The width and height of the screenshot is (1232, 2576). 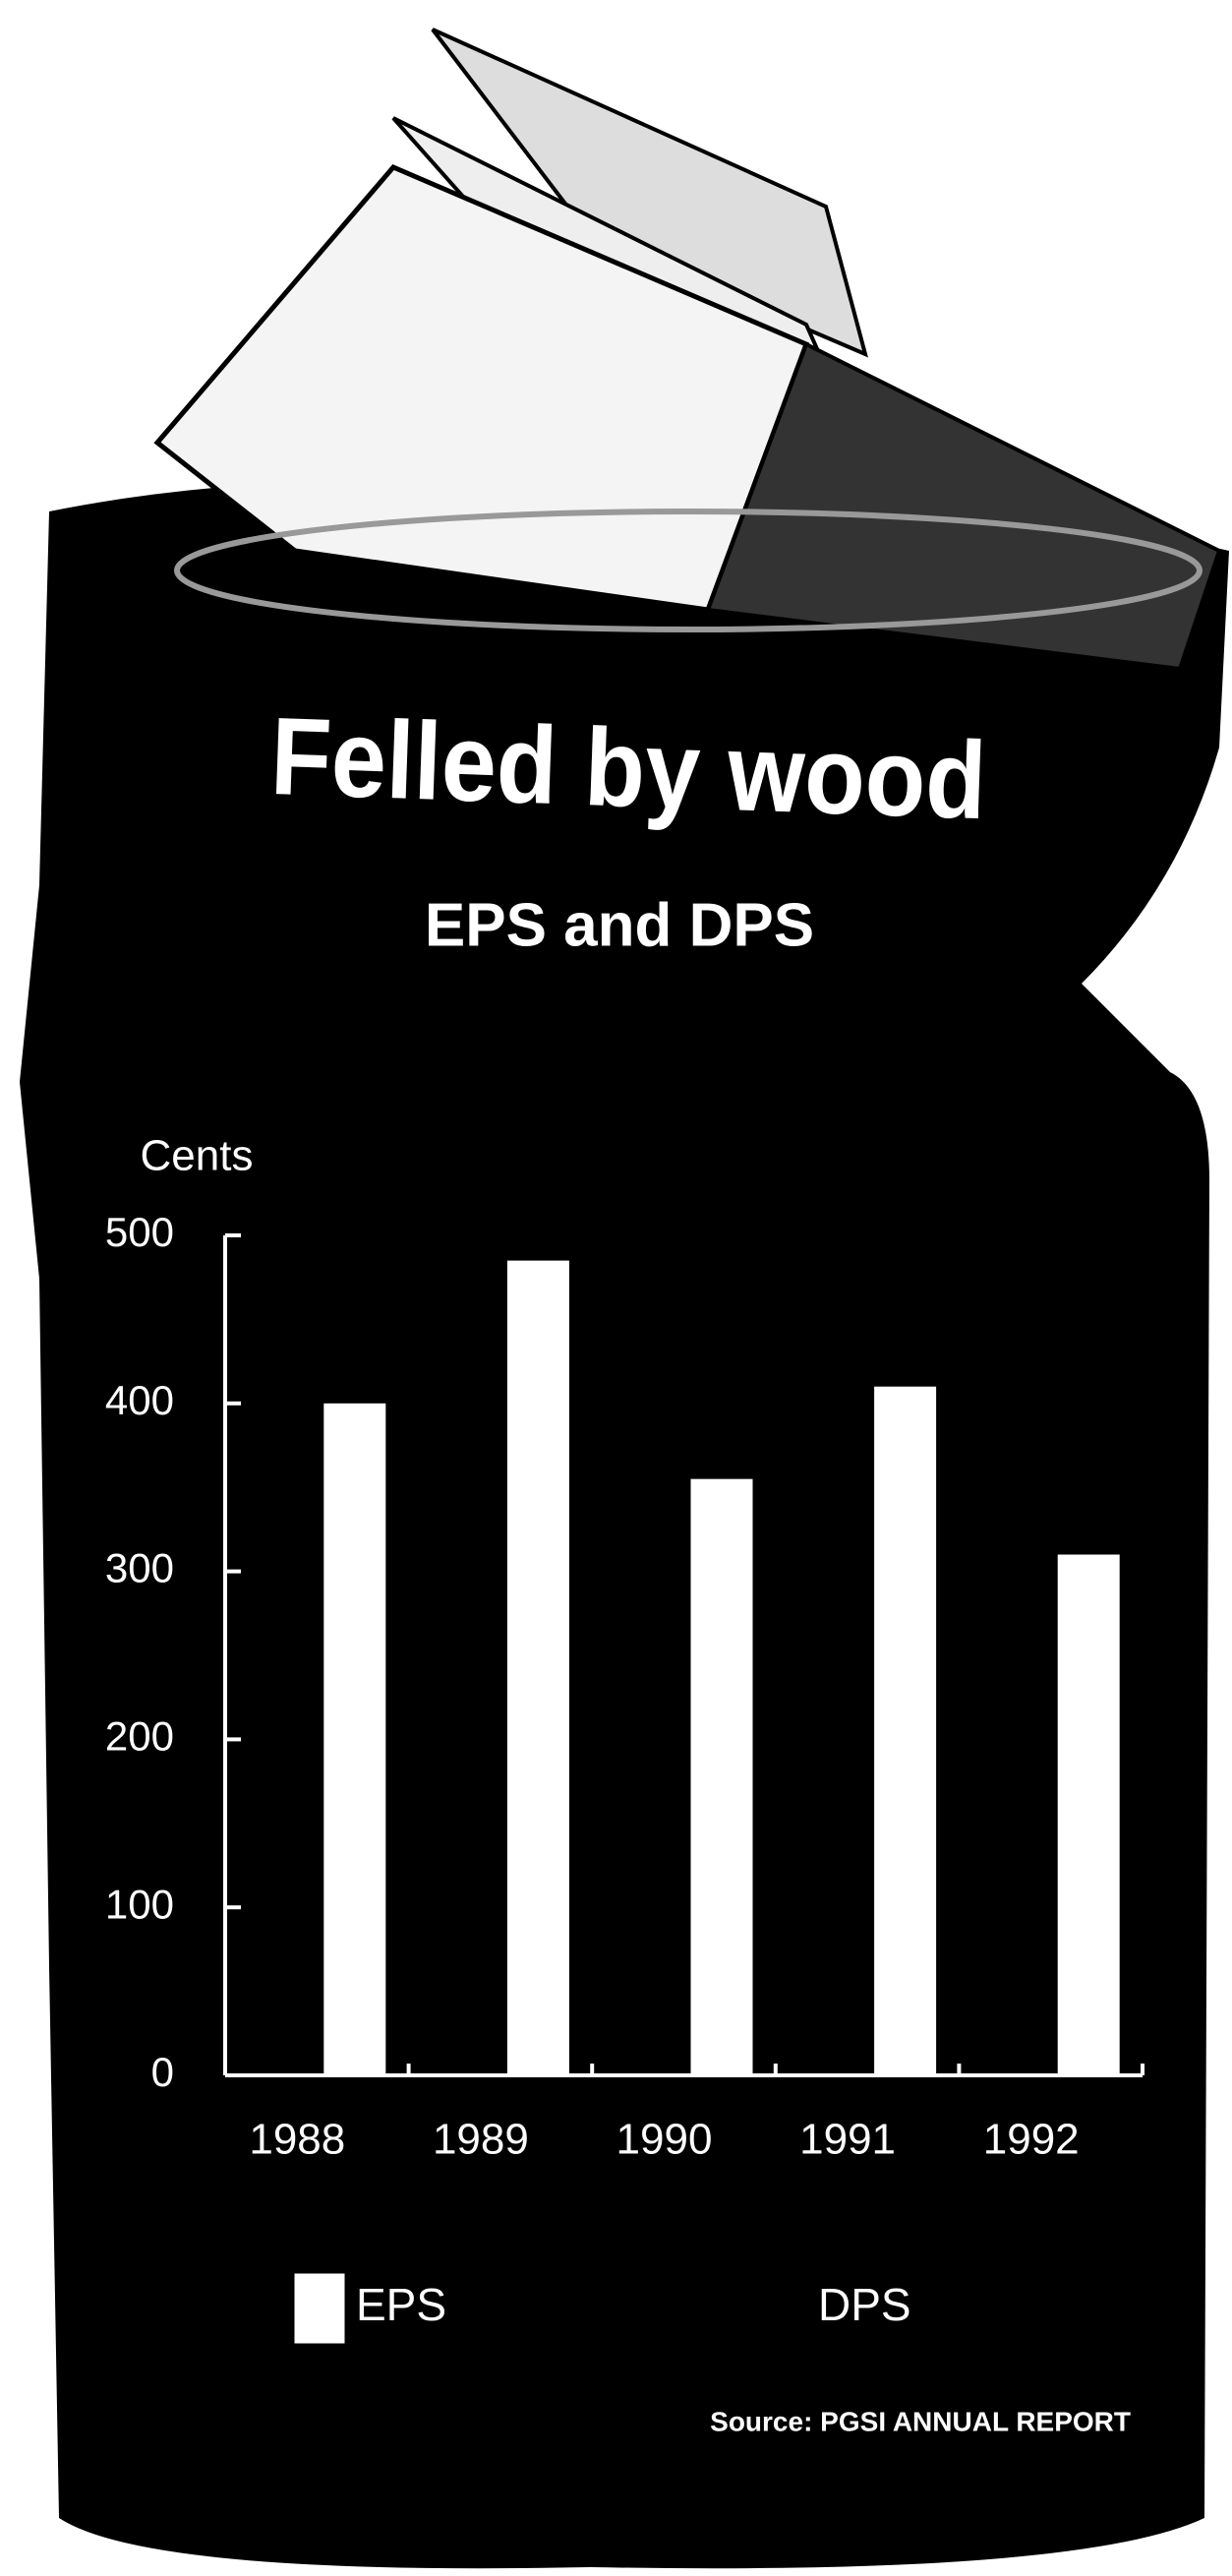 What do you see at coordinates (197, 1156) in the screenshot?
I see `y-axis-label: Cents` at bounding box center [197, 1156].